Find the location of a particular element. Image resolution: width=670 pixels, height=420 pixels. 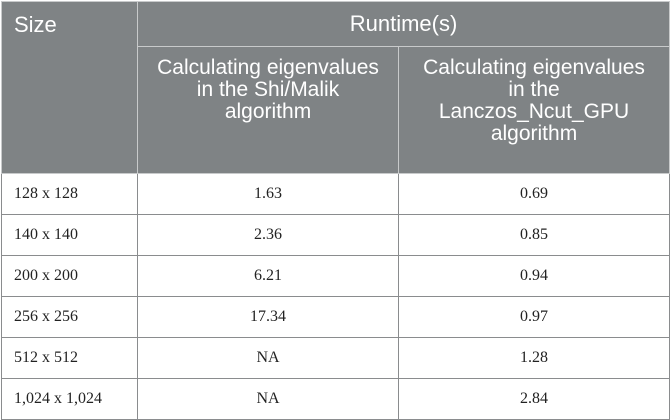

lanczos-cell: 0.69 is located at coordinates (533, 194).